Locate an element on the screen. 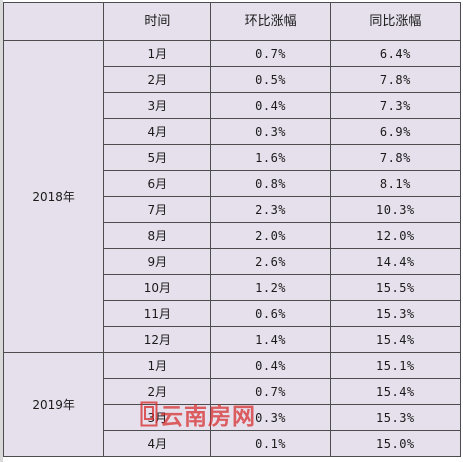  month-cell: 6月 is located at coordinates (157, 183).